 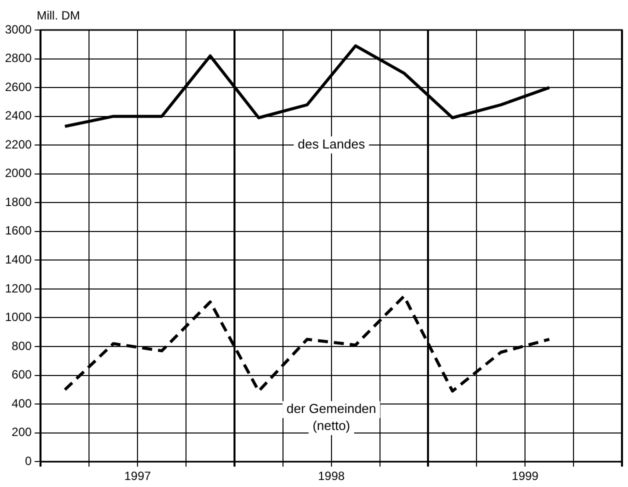 What do you see at coordinates (332, 144) in the screenshot?
I see `text: des Landes` at bounding box center [332, 144].